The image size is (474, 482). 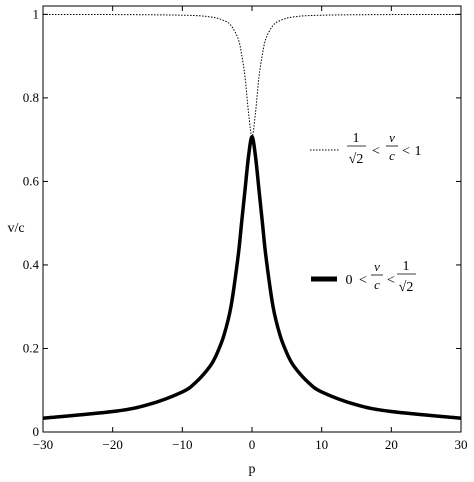 I want to click on y-tick-label: 1, so click(x=36, y=13).